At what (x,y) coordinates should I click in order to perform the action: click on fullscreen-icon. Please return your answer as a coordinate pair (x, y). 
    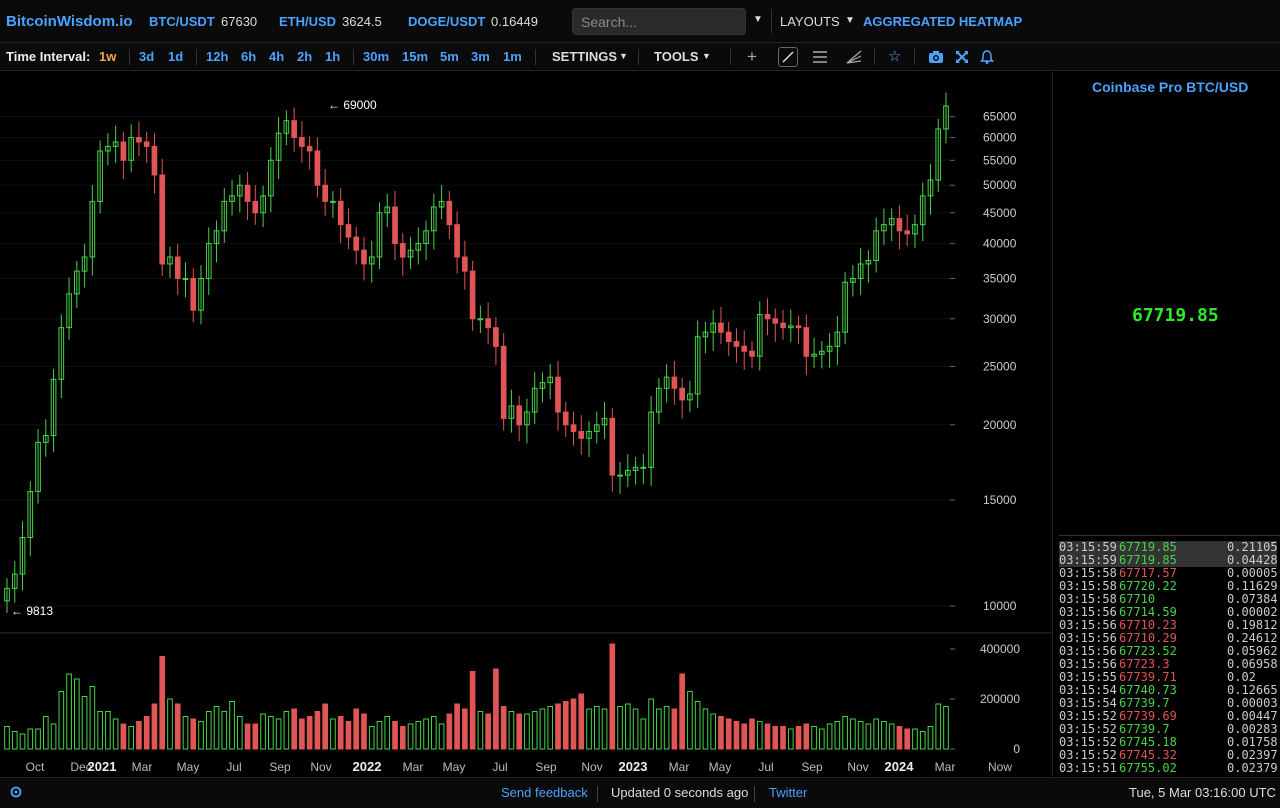
    Looking at the image, I should click on (962, 59).